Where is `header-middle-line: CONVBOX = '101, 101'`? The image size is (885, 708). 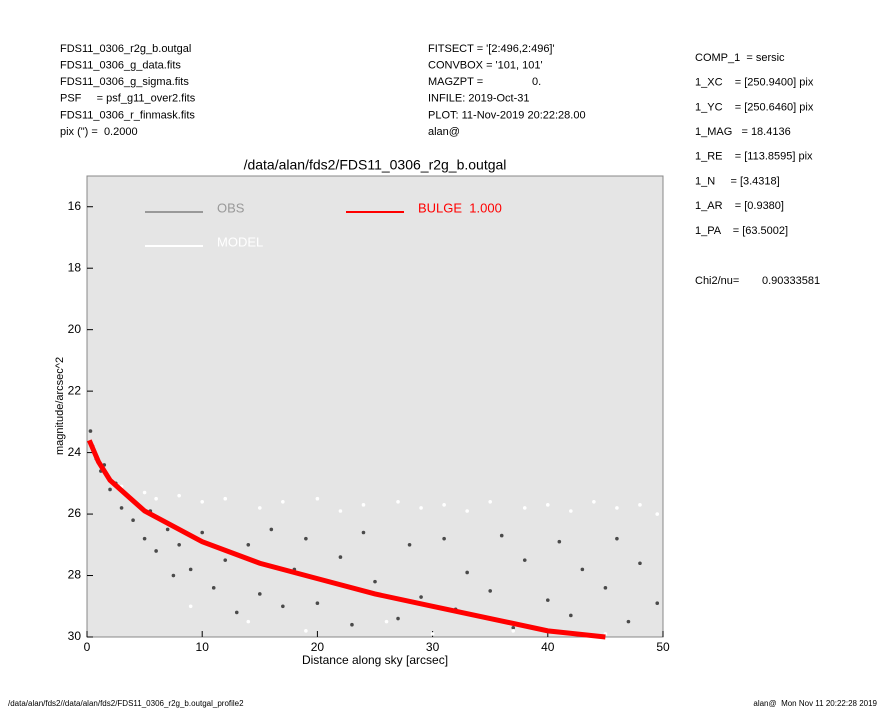 header-middle-line: CONVBOX = '101, 101' is located at coordinates (485, 66).